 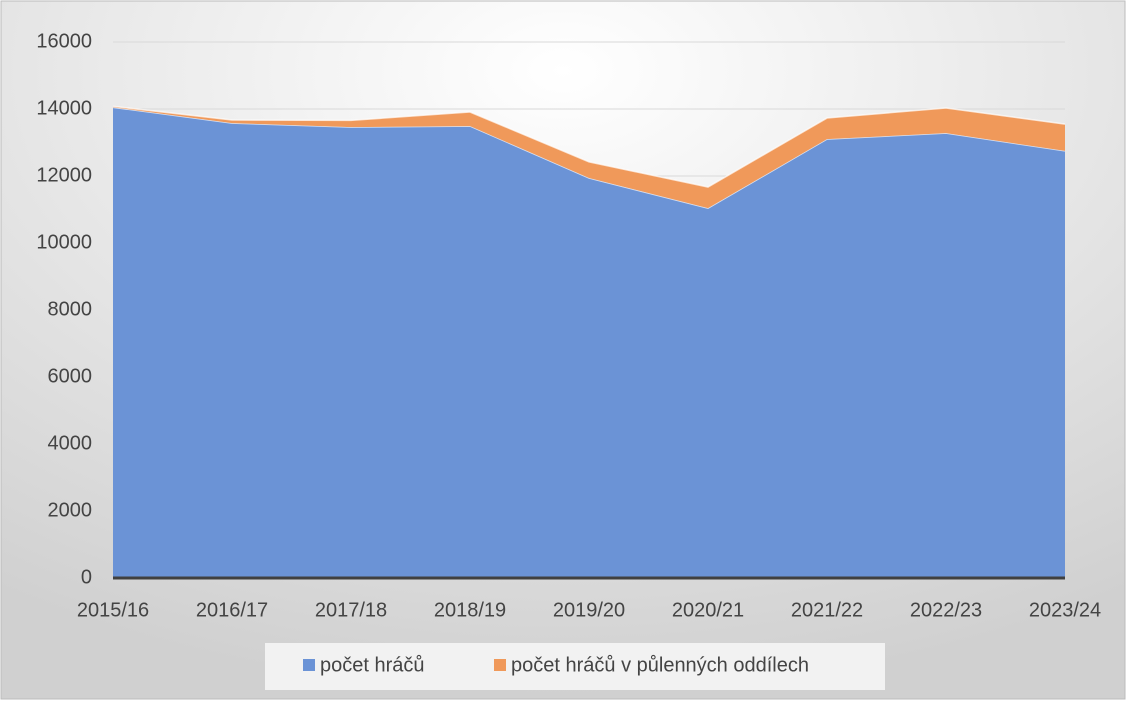 I want to click on x-tick-label: 2023/24, so click(x=1065, y=610).